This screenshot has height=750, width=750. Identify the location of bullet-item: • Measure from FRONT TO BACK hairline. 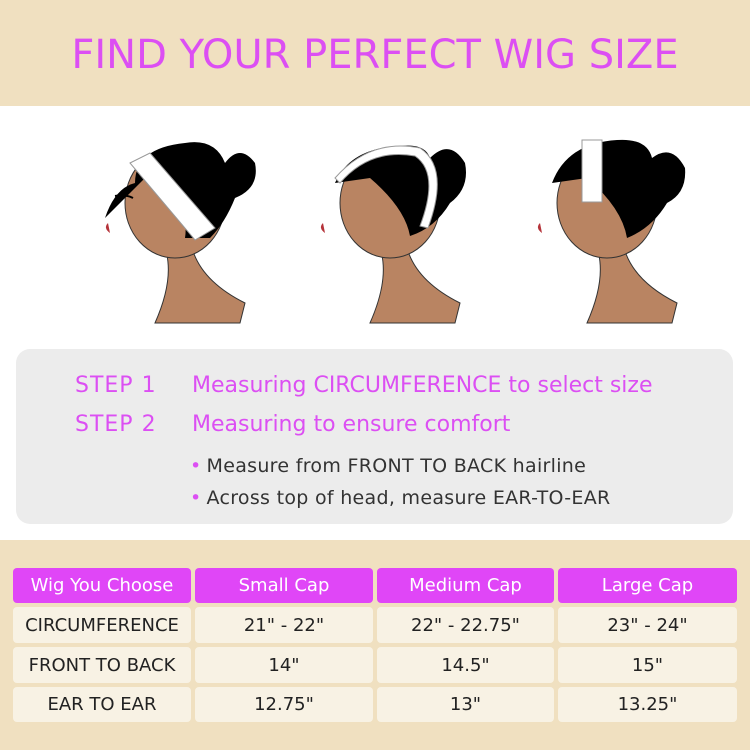
(388, 466).